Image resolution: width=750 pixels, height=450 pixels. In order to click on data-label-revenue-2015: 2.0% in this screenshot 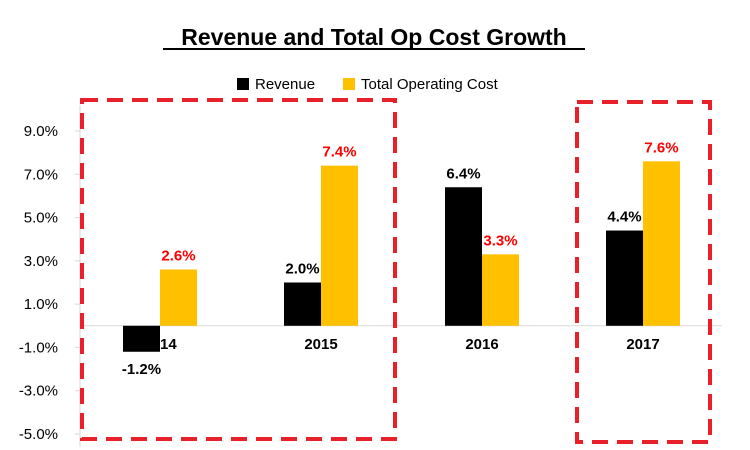, I will do `click(302, 268)`.